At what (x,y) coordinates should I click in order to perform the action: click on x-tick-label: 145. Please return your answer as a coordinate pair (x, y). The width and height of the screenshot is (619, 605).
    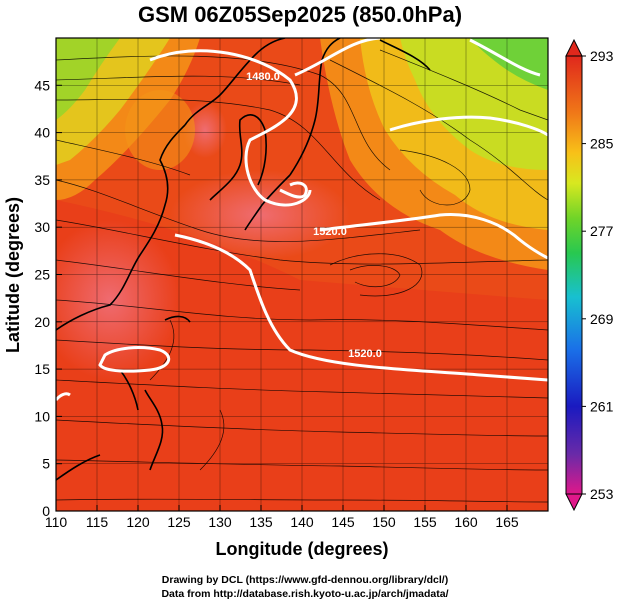
    Looking at the image, I should click on (343, 522).